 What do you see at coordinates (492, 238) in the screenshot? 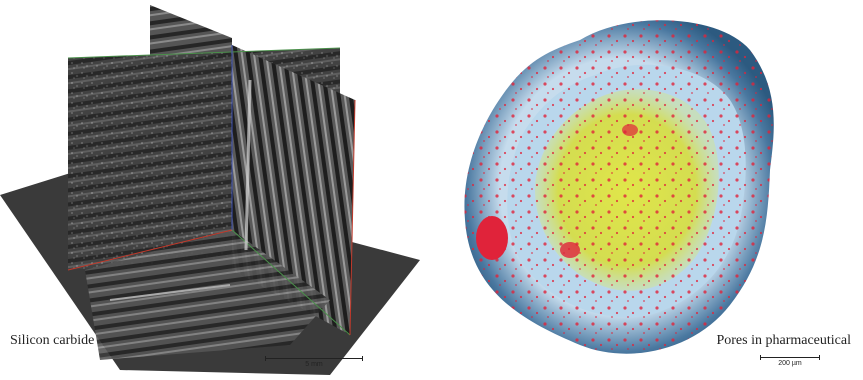
I see `pore-cluster` at bounding box center [492, 238].